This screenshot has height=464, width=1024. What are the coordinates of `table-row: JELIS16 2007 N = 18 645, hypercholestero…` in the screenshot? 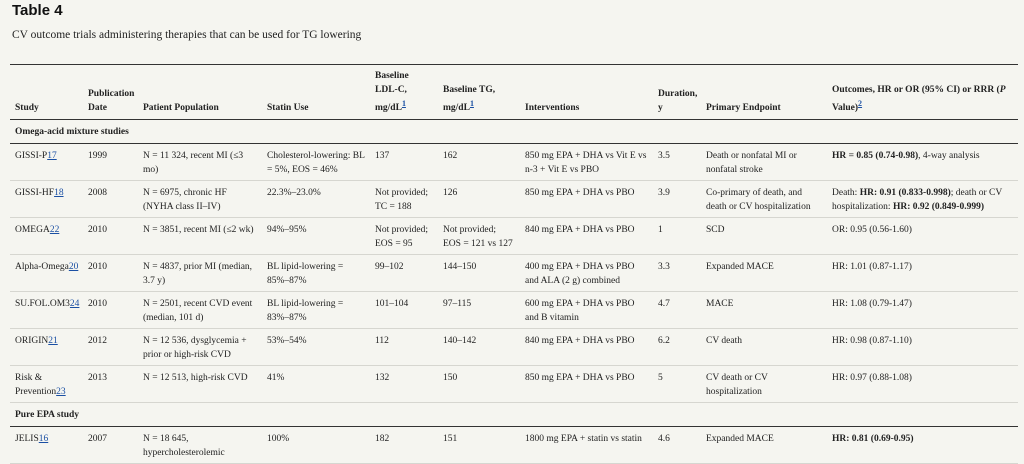 It's located at (514, 445).